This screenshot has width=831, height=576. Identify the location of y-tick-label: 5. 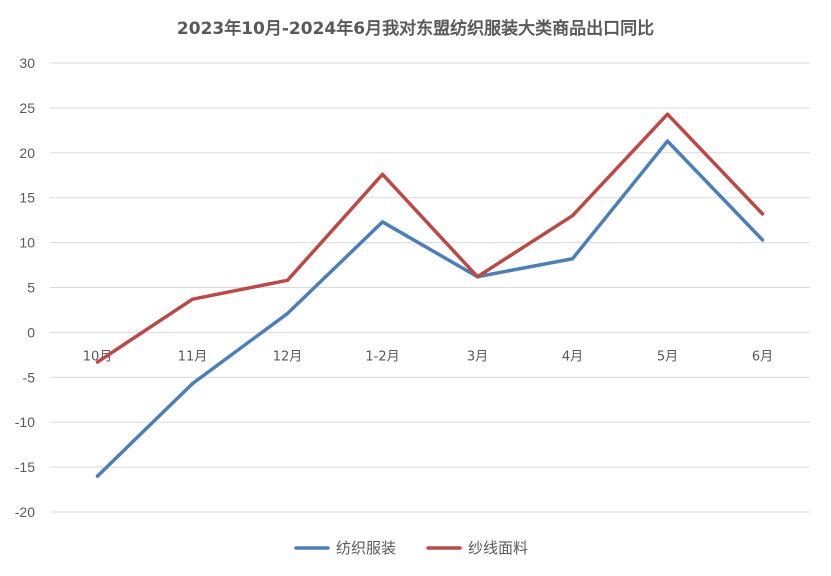
(31, 288).